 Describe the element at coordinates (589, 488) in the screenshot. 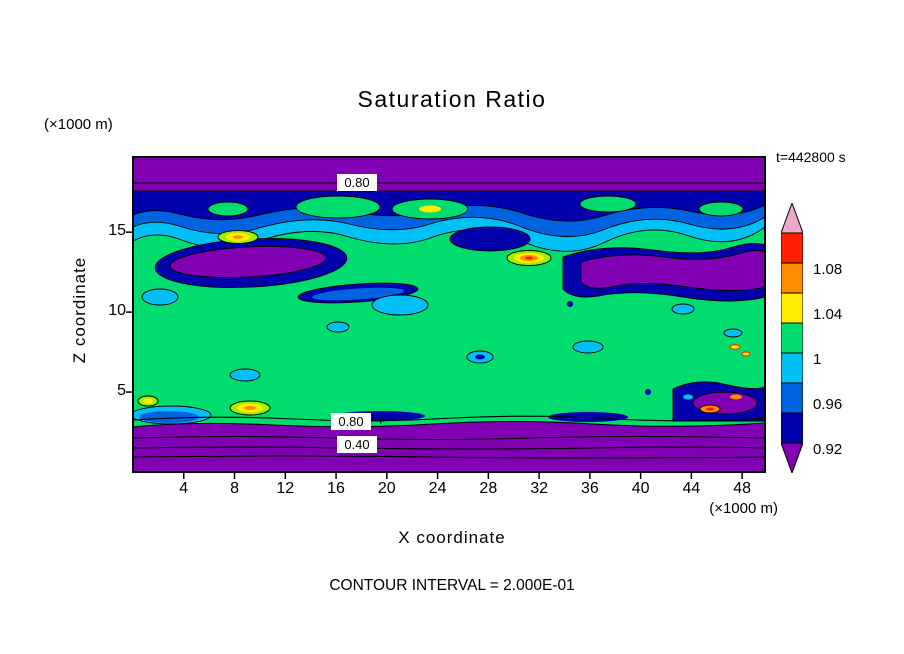

I see `x-tick-label: 36` at that location.